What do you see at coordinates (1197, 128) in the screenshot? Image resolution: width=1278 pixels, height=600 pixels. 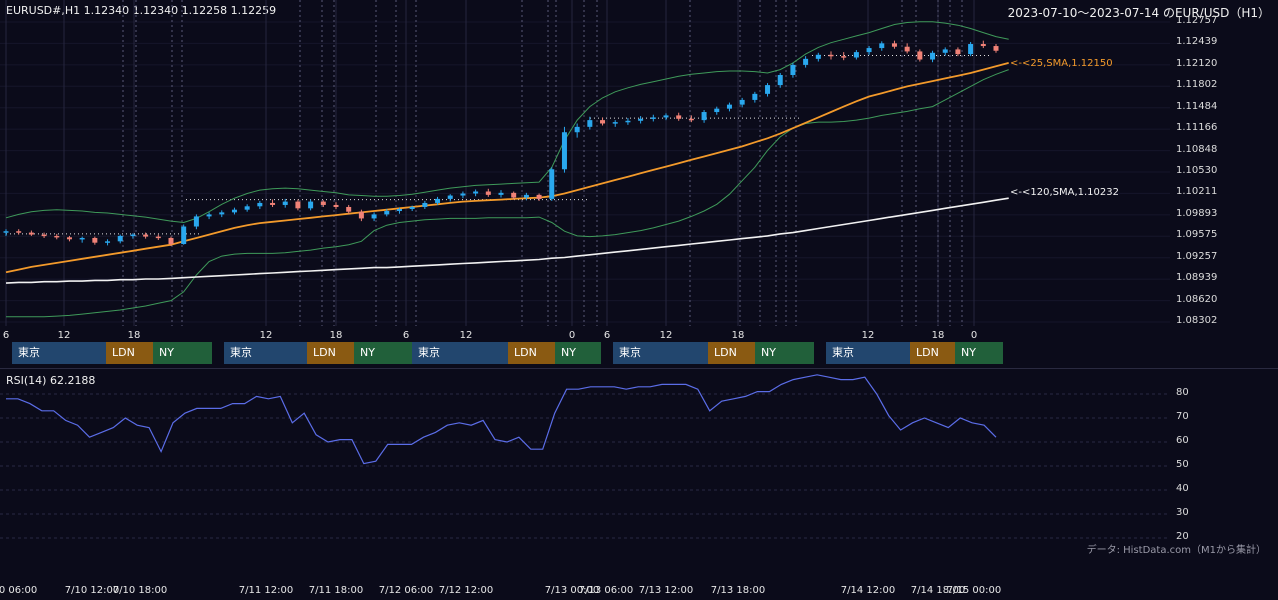 I see `price-tick-label: 1.11166` at bounding box center [1197, 128].